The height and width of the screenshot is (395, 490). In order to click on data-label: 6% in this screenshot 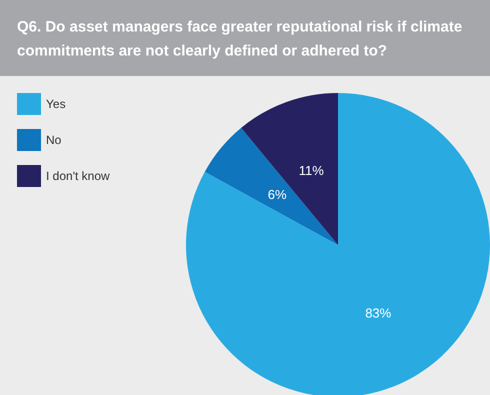, I will do `click(277, 194)`.